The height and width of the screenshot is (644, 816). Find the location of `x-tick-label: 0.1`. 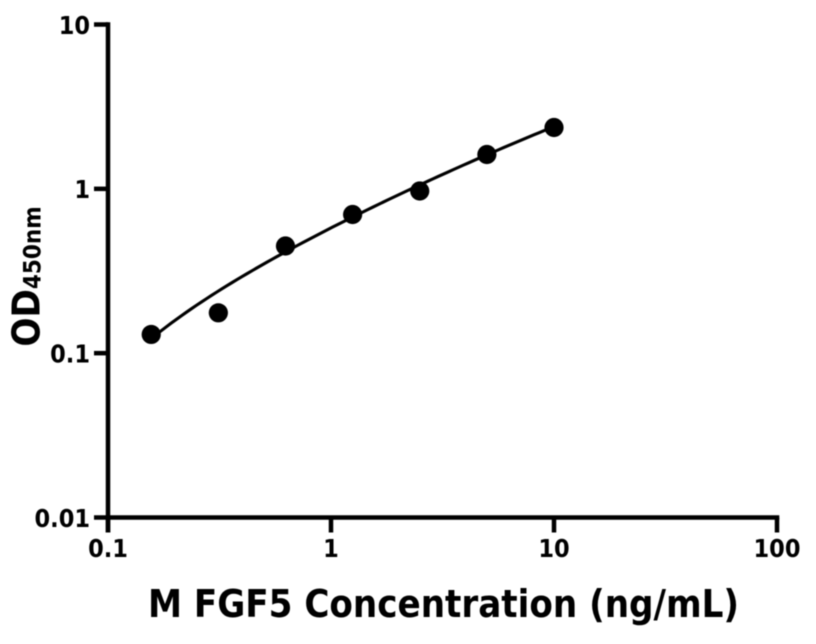

x-tick-label: 0.1 is located at coordinates (108, 548).